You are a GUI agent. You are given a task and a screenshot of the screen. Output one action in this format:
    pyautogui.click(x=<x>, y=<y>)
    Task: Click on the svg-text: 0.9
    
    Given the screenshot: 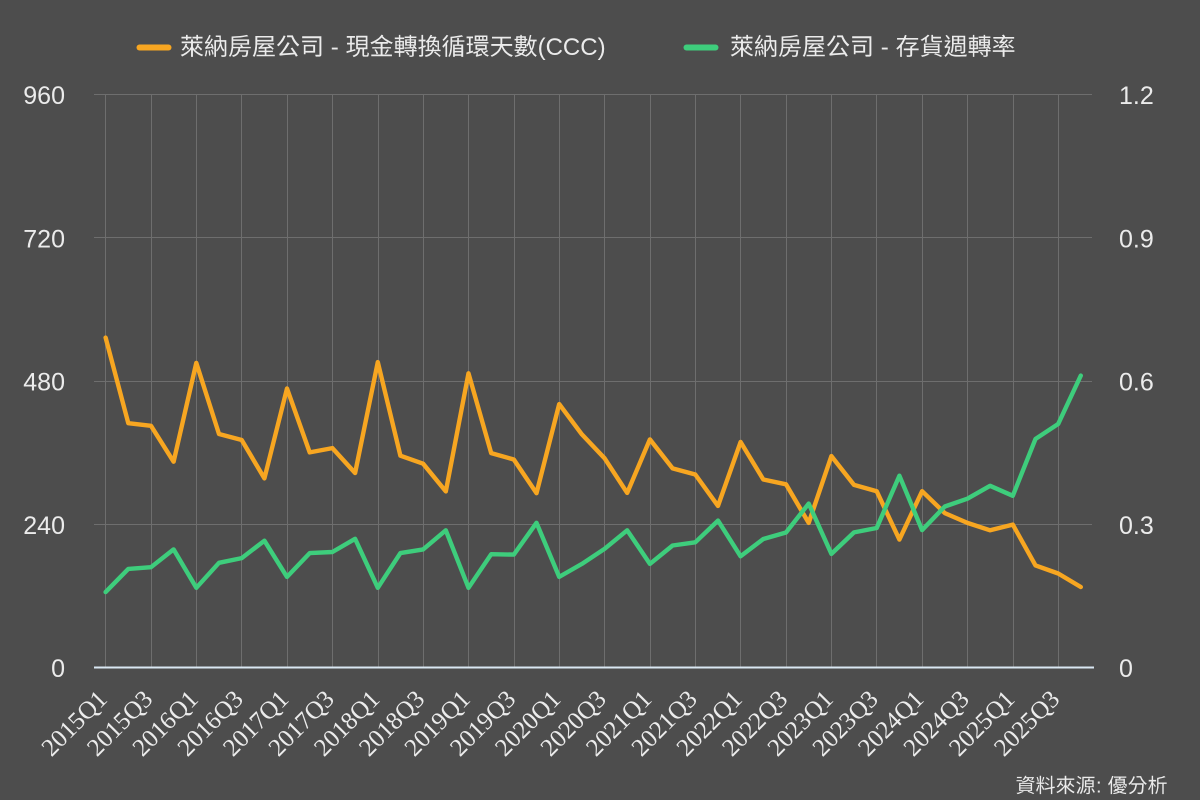 What is the action you would take?
    pyautogui.click(x=1136, y=239)
    